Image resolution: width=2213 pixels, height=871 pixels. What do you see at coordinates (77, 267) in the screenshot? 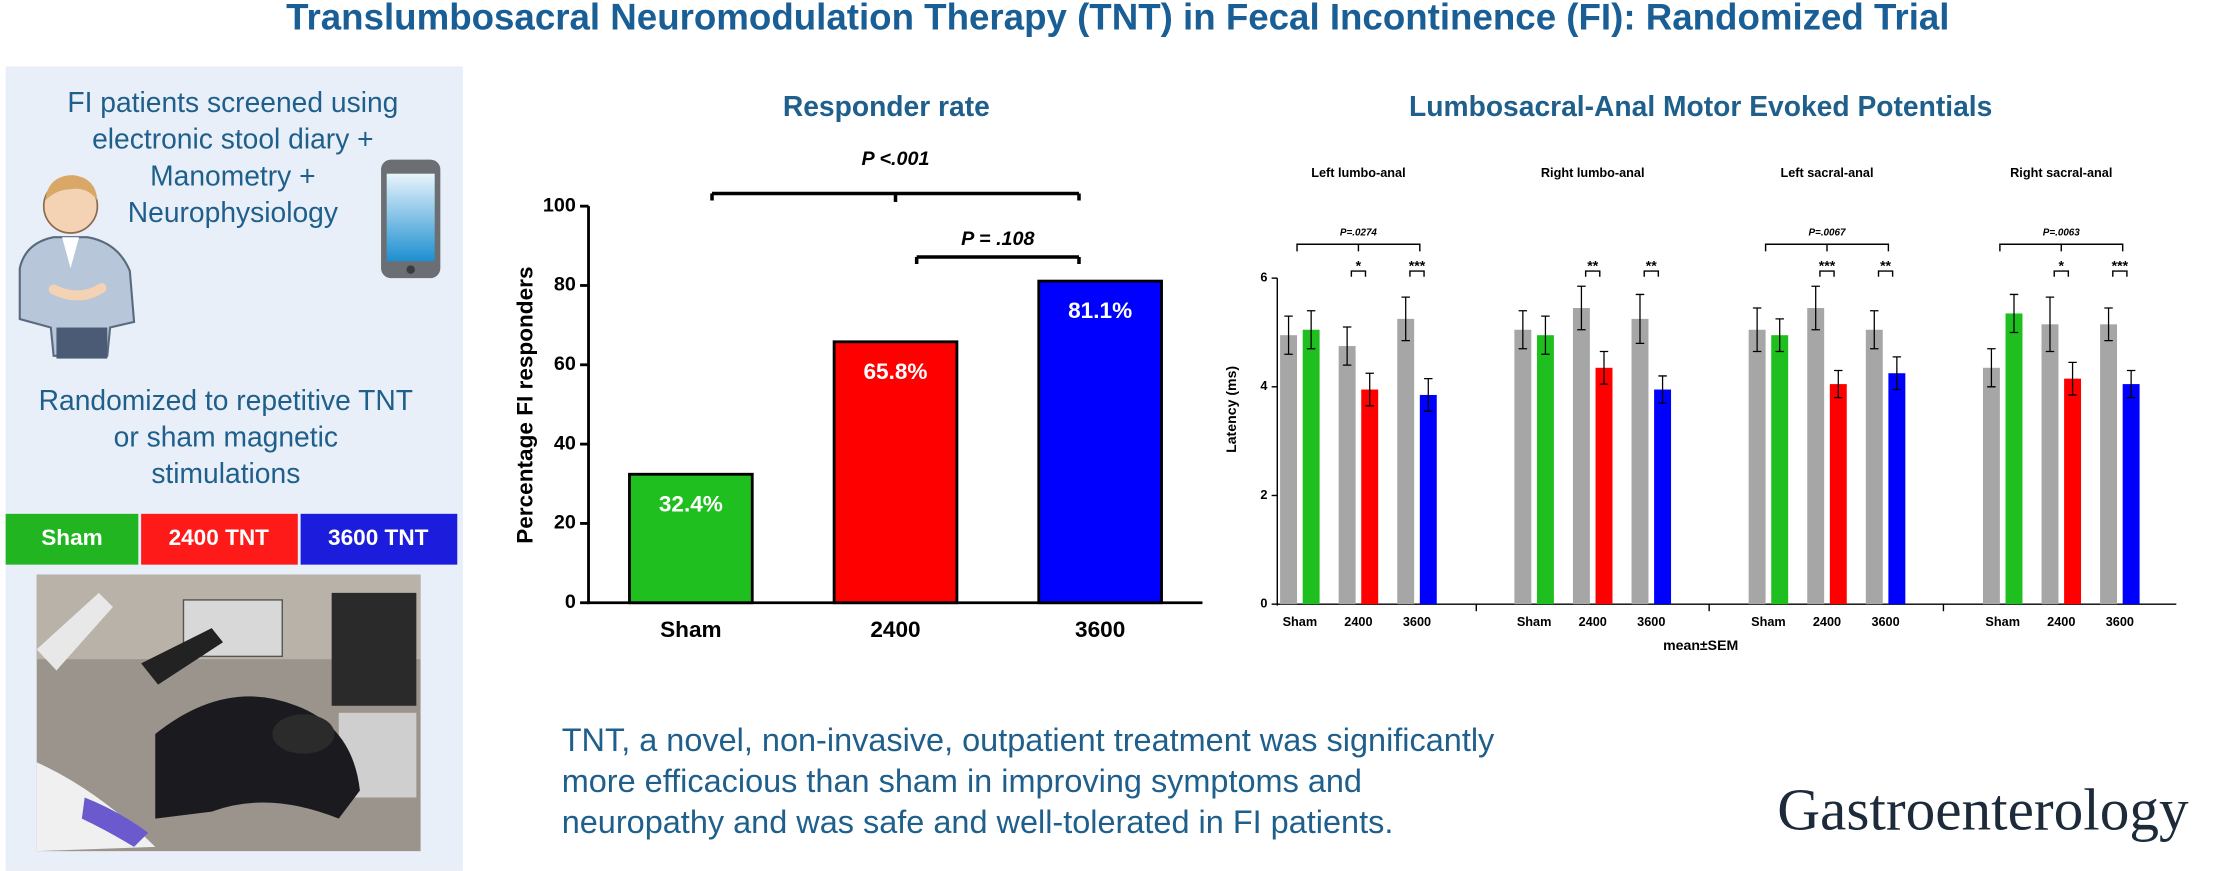
I see `patient-illustration` at bounding box center [77, 267].